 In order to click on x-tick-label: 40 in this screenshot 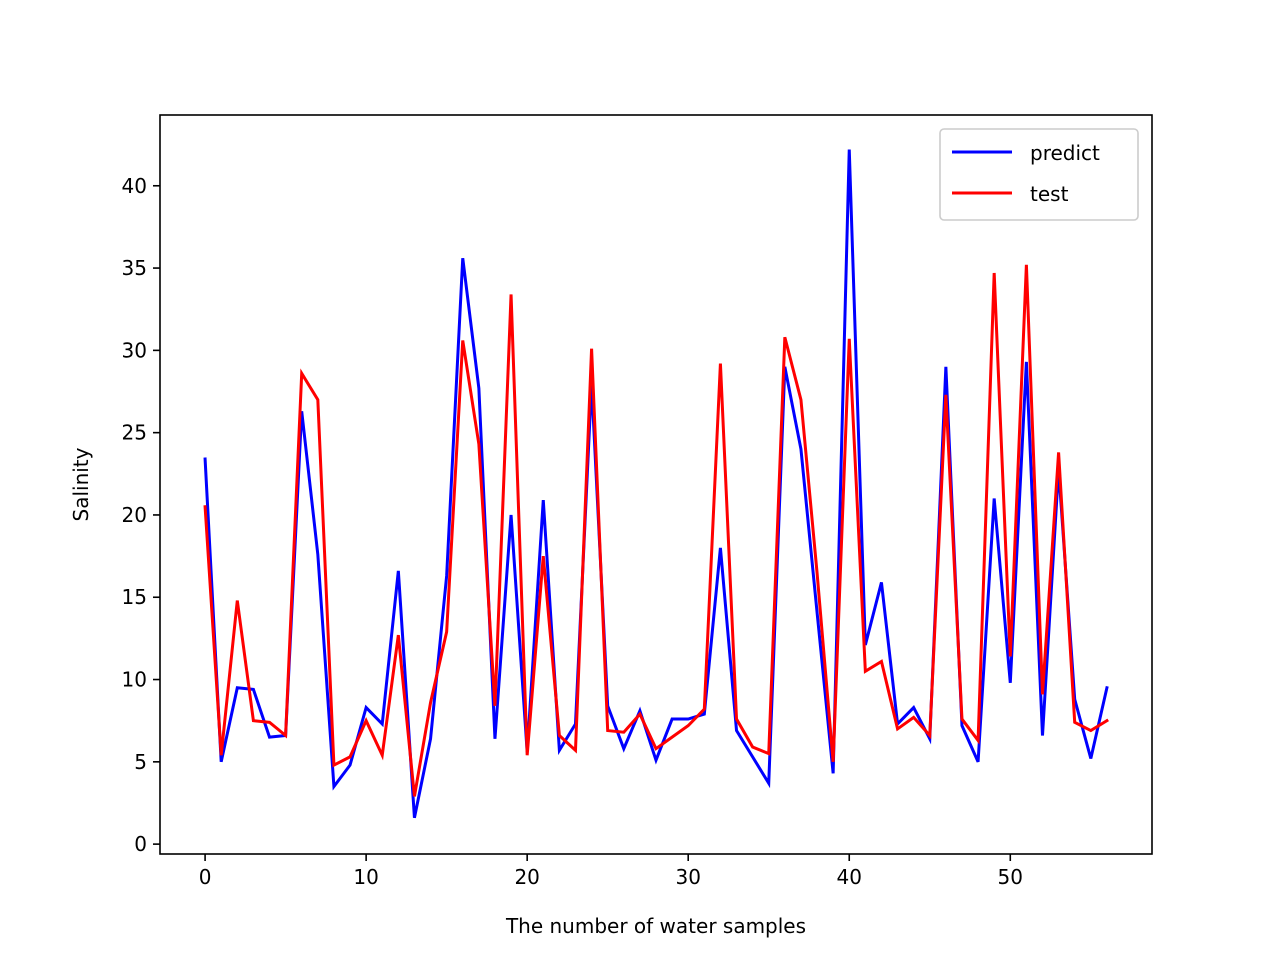, I will do `click(849, 877)`.